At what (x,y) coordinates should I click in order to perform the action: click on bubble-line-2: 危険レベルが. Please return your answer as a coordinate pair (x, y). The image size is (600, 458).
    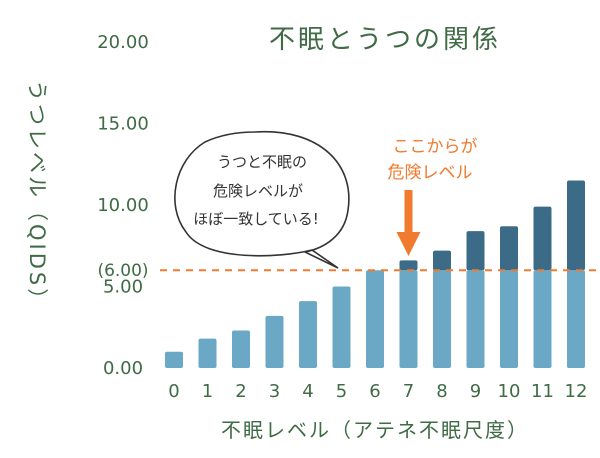
    Looking at the image, I should click on (258, 191).